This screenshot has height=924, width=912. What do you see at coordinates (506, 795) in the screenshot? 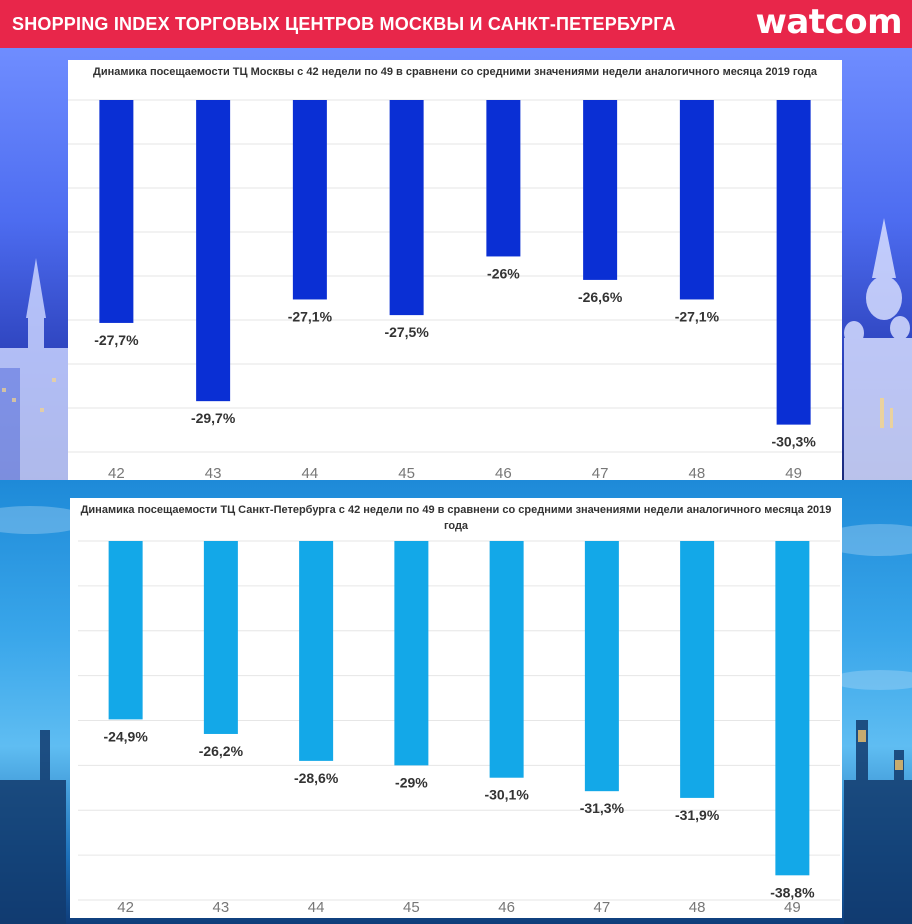
I see `data-label-week-46: -30,1%` at bounding box center [506, 795].